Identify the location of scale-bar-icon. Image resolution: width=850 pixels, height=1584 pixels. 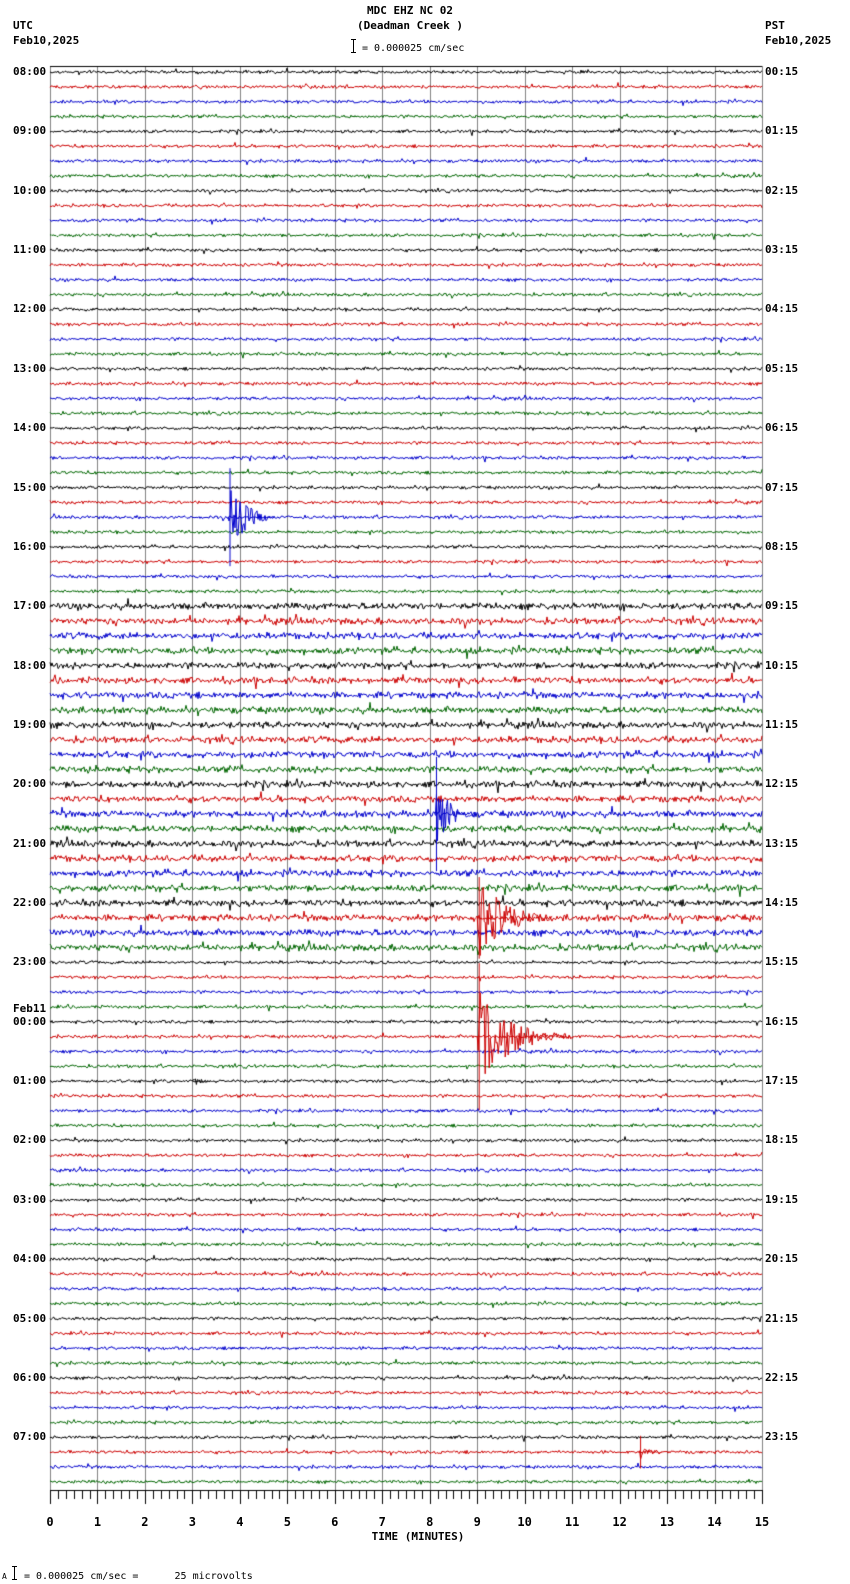
(353, 46).